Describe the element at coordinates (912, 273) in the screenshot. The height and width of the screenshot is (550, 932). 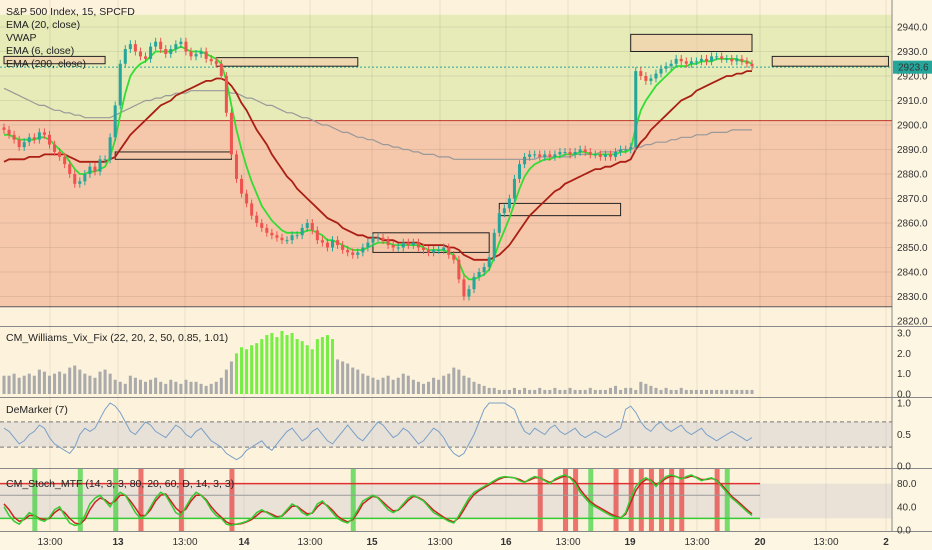
I see `price-tick-label: 2840.0` at that location.